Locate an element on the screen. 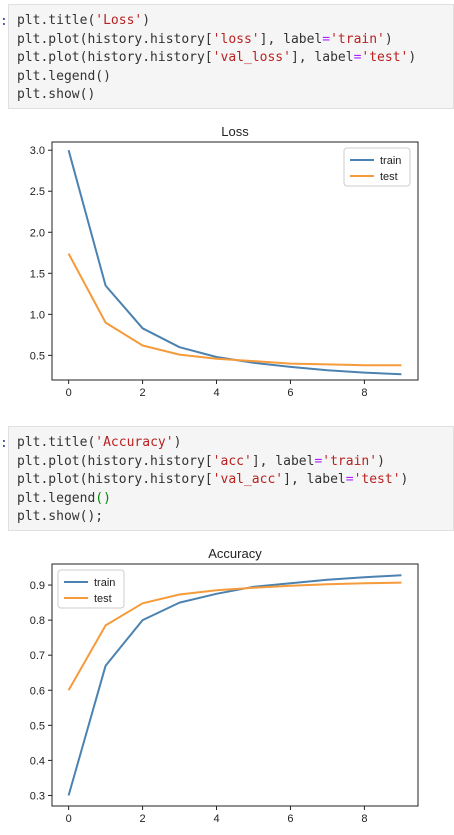 Image resolution: width=454 pixels, height=835 pixels. y-tick-label: 2.5 is located at coordinates (37, 192).